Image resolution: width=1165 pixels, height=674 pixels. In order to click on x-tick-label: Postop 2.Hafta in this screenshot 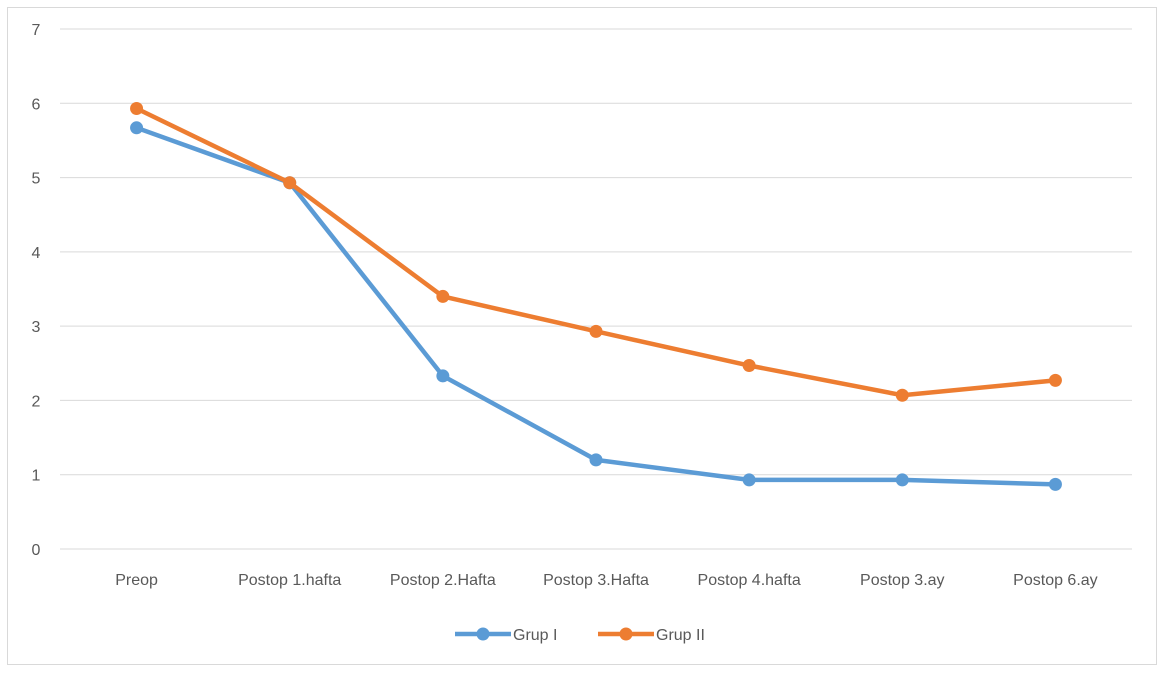, I will do `click(443, 580)`.